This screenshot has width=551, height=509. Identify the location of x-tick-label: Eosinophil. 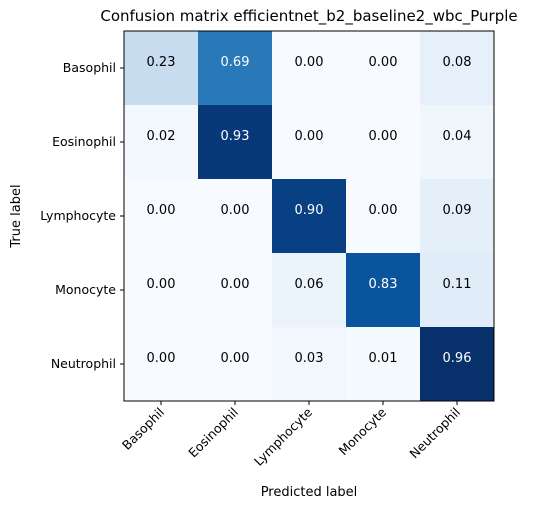
(213, 433).